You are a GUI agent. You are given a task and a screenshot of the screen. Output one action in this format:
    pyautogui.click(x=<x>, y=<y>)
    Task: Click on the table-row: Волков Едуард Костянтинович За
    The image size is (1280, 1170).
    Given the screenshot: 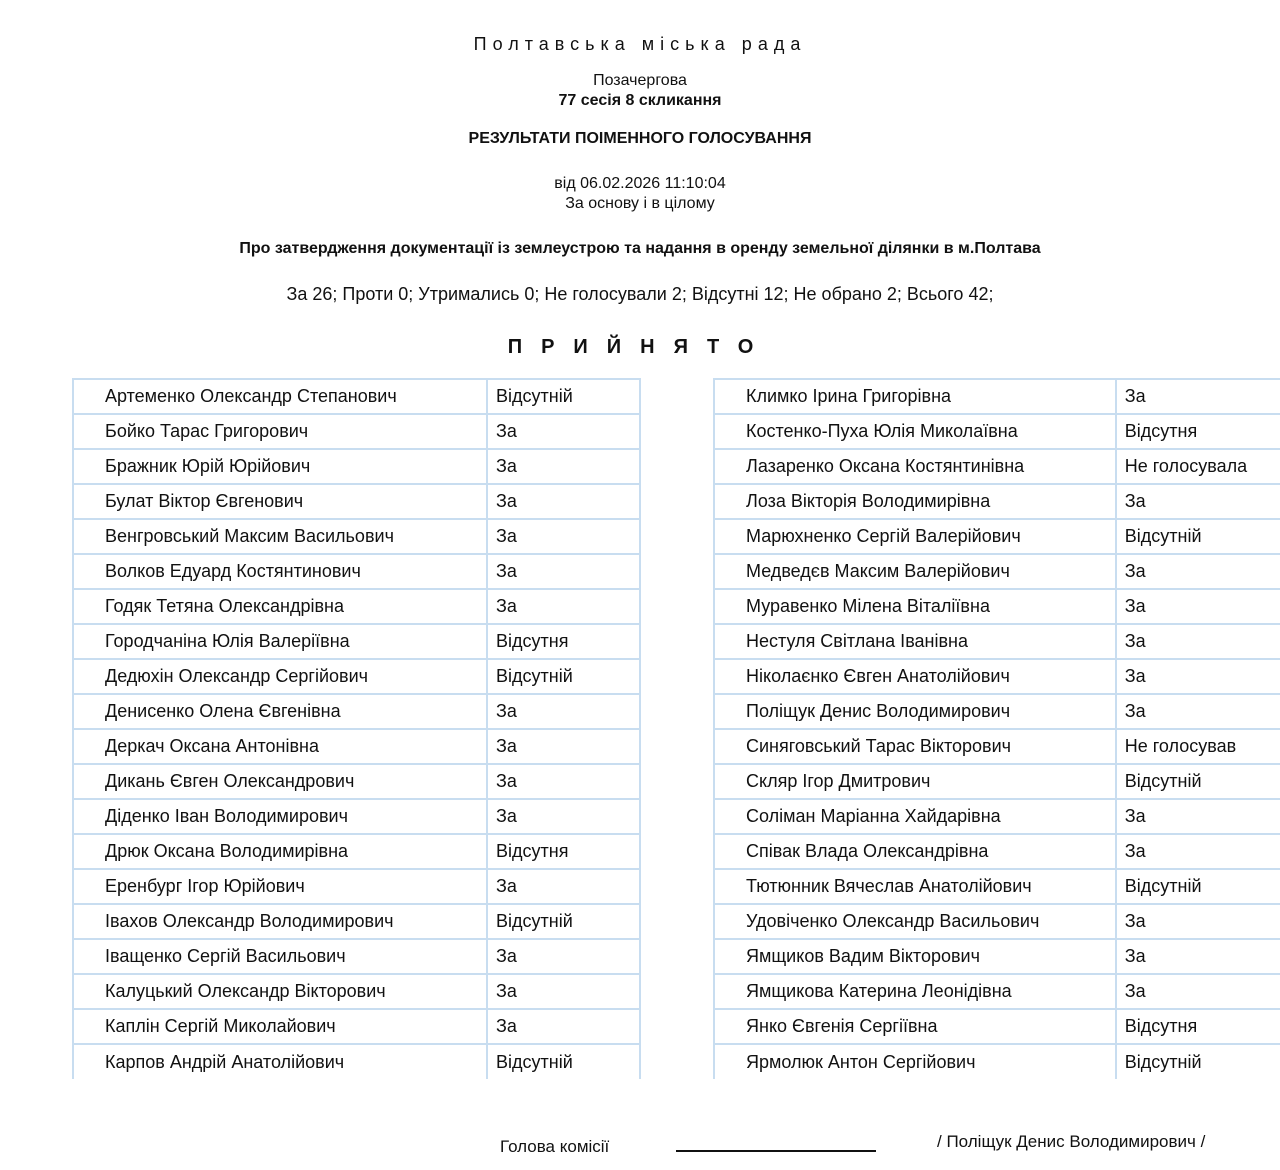 What is the action you would take?
    pyautogui.click(x=356, y=571)
    